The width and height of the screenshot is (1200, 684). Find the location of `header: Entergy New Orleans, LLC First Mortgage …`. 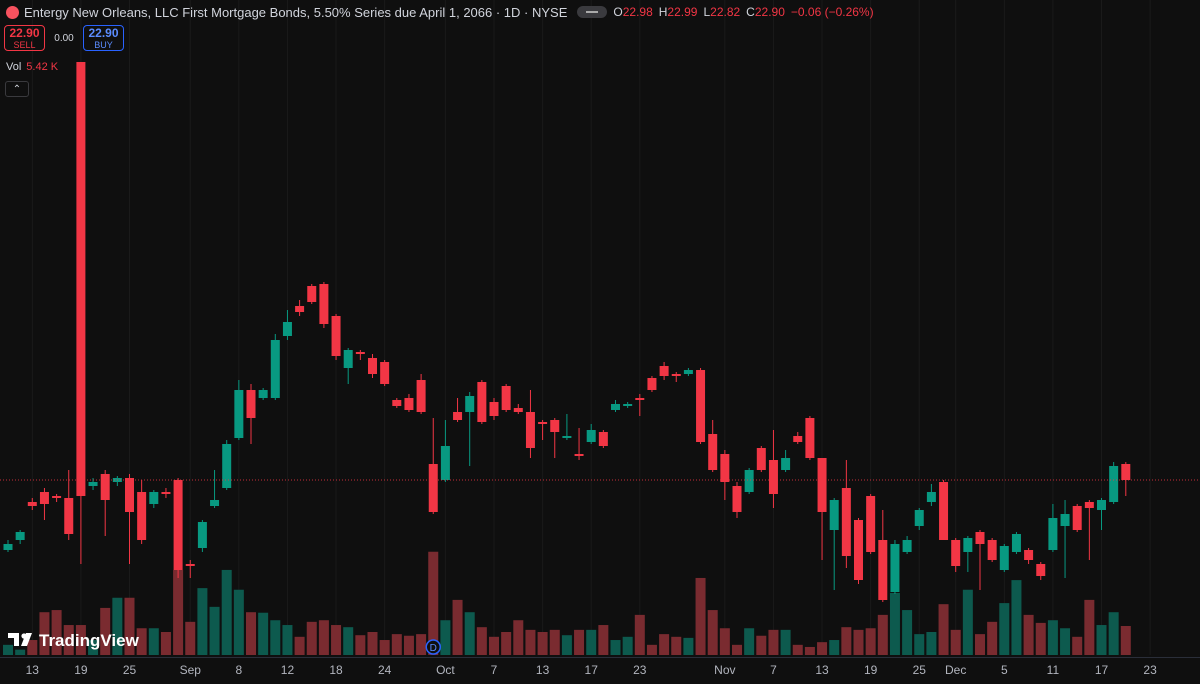

header: Entergy New Orleans, LLC First Mortgage … is located at coordinates (440, 12).